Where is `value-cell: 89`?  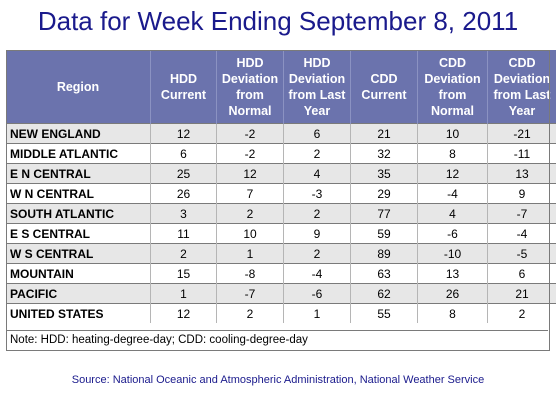
value-cell: 89 is located at coordinates (384, 253).